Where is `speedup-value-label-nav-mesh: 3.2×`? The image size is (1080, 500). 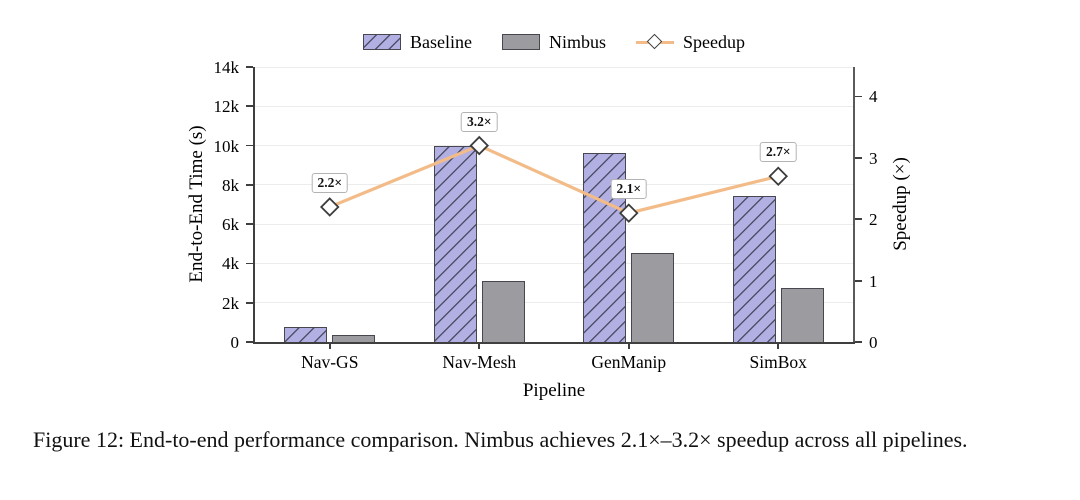 speedup-value-label-nav-mesh: 3.2× is located at coordinates (479, 121).